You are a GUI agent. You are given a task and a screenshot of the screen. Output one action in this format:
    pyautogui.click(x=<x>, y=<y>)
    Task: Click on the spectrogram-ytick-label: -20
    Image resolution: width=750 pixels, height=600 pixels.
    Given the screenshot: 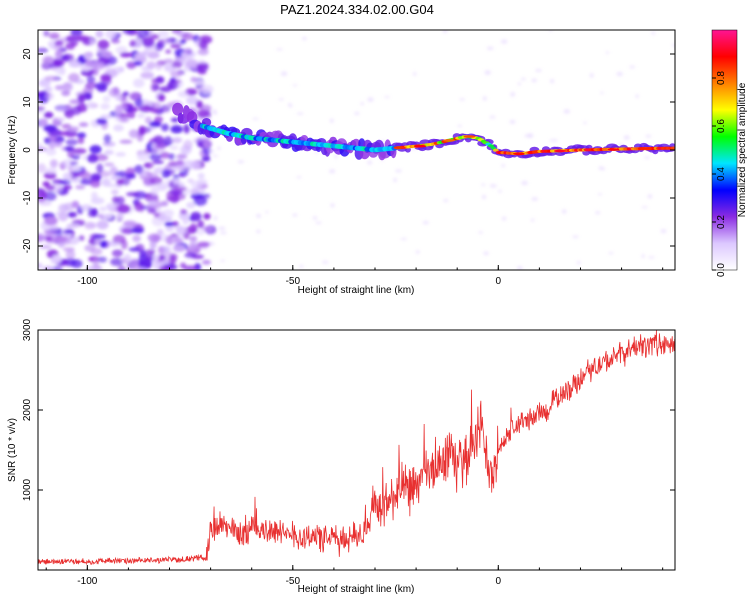 What is the action you would take?
    pyautogui.click(x=27, y=245)
    